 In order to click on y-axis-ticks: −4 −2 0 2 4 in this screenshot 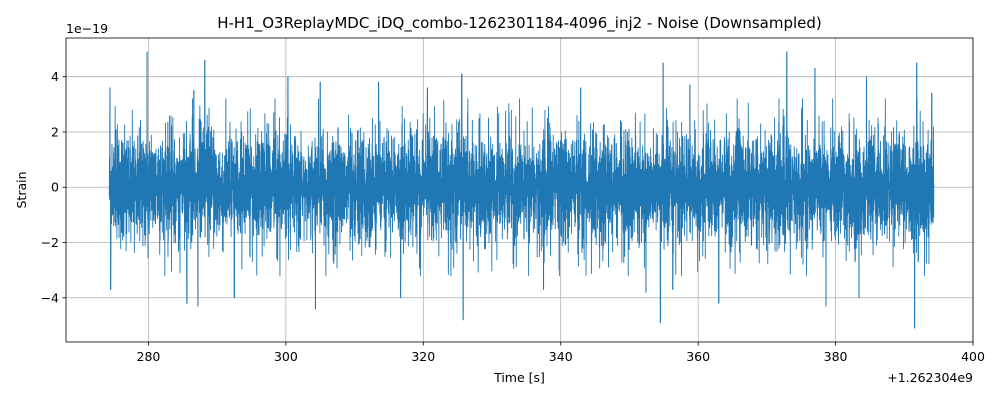, I will do `click(53, 187)`.